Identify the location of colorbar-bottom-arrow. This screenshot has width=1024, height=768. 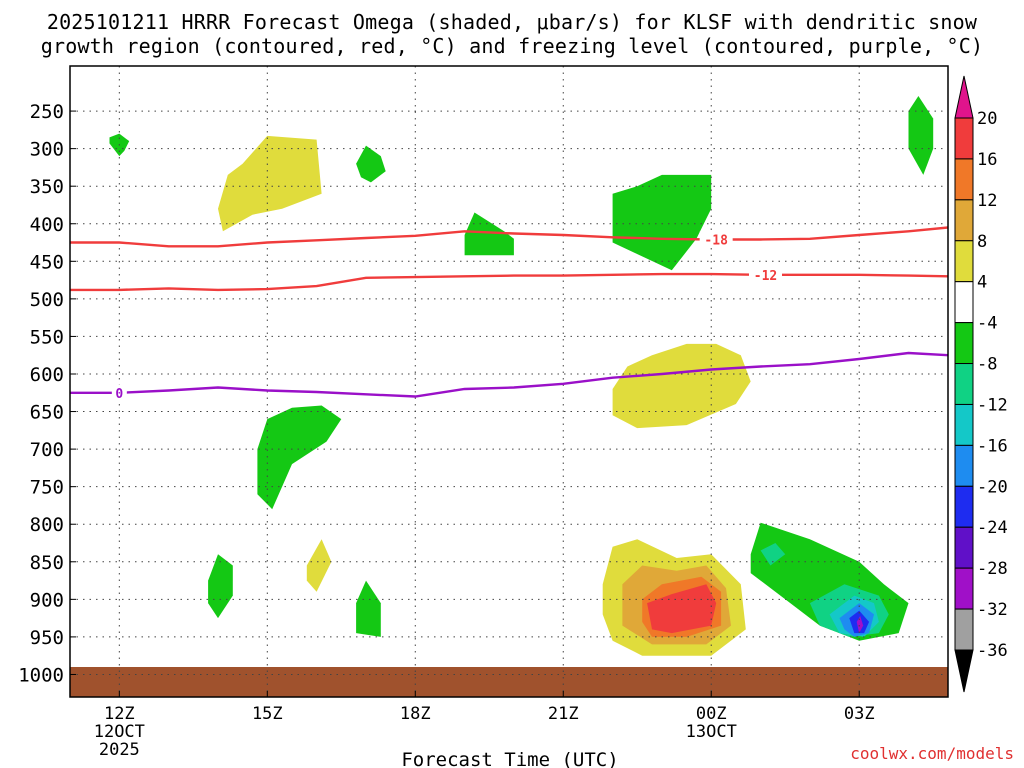
(964, 671).